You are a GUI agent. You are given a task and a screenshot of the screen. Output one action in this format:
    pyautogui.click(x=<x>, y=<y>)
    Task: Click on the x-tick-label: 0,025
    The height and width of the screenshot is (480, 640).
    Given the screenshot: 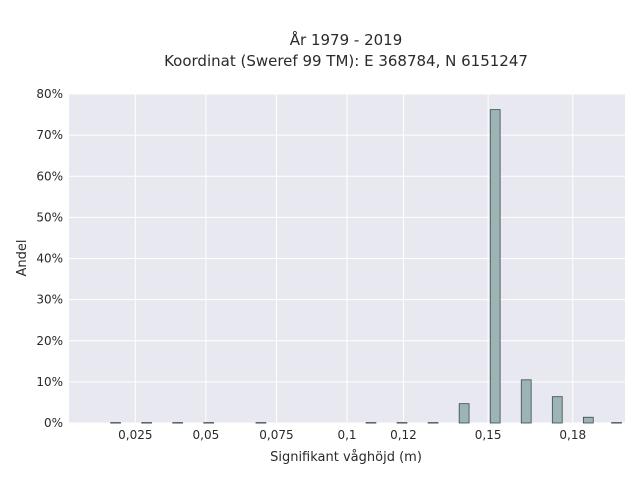 What is the action you would take?
    pyautogui.click(x=135, y=435)
    